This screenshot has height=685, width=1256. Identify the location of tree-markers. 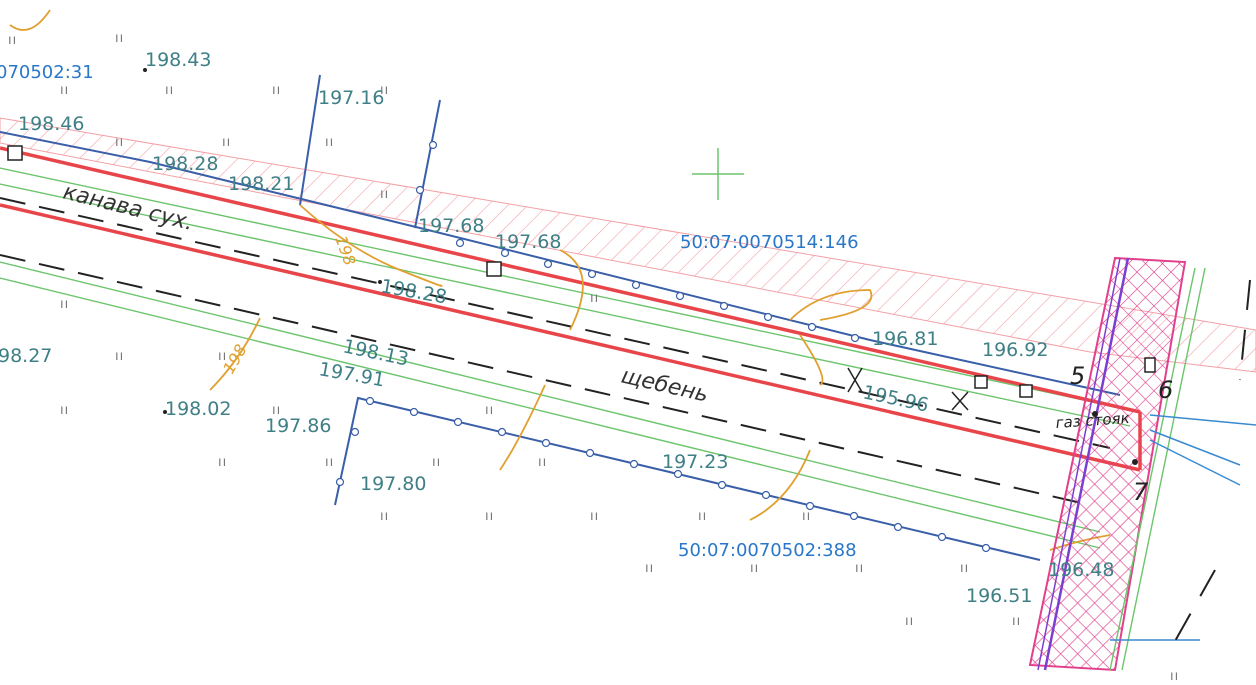
(908, 389).